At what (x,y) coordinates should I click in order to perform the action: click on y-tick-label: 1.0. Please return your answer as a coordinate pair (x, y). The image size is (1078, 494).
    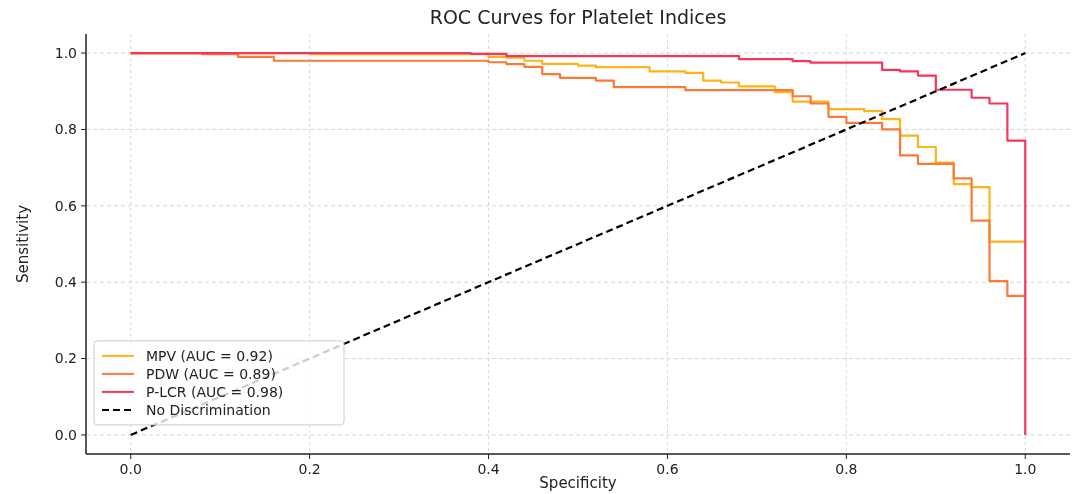
    Looking at the image, I should click on (65, 52).